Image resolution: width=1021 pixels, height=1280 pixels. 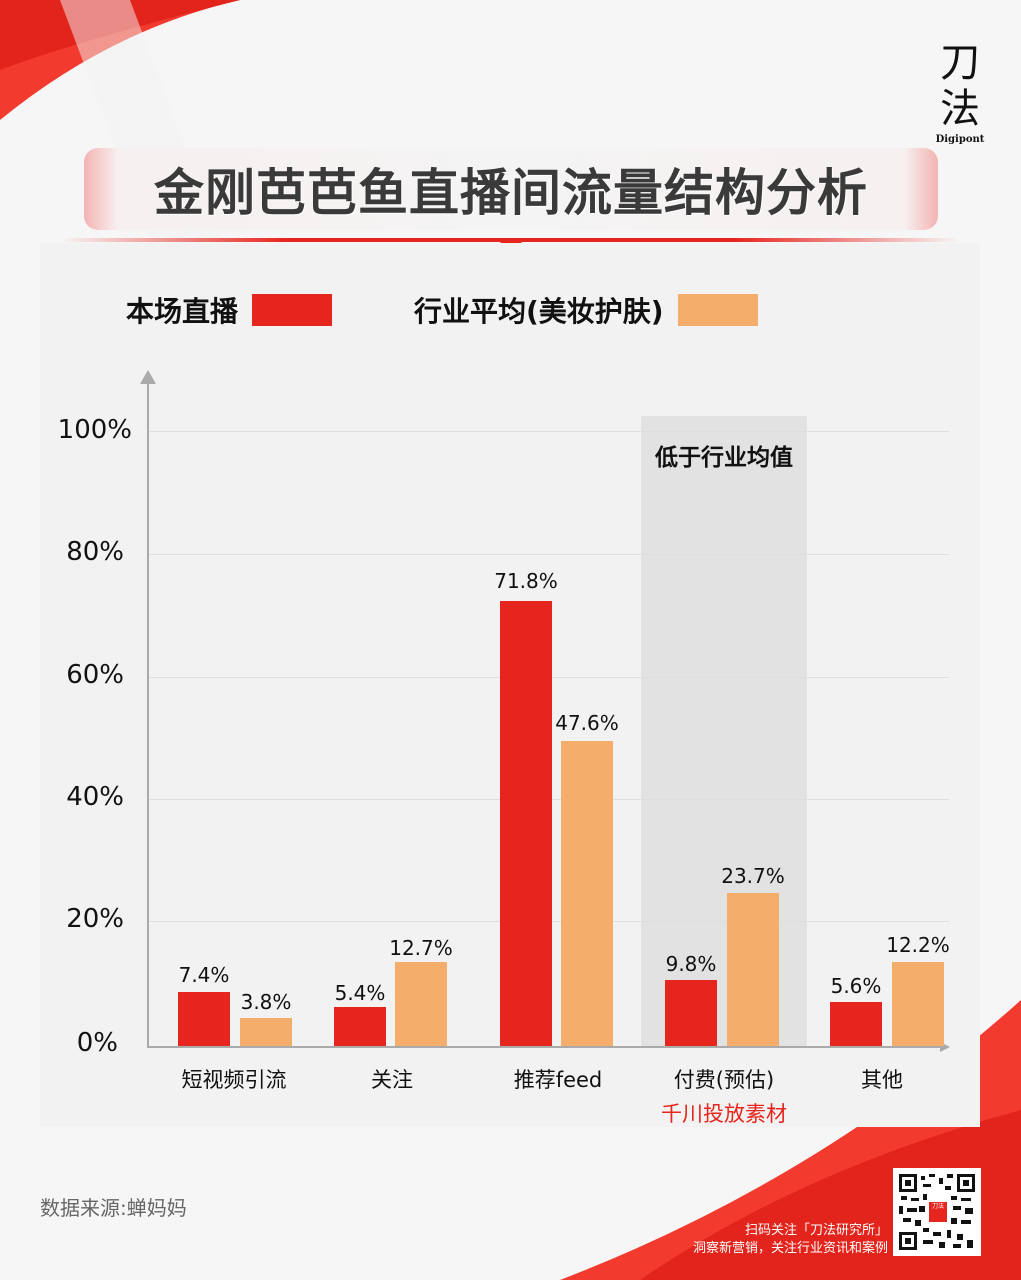 I want to click on bar-label: 9.8%, so click(x=691, y=964).